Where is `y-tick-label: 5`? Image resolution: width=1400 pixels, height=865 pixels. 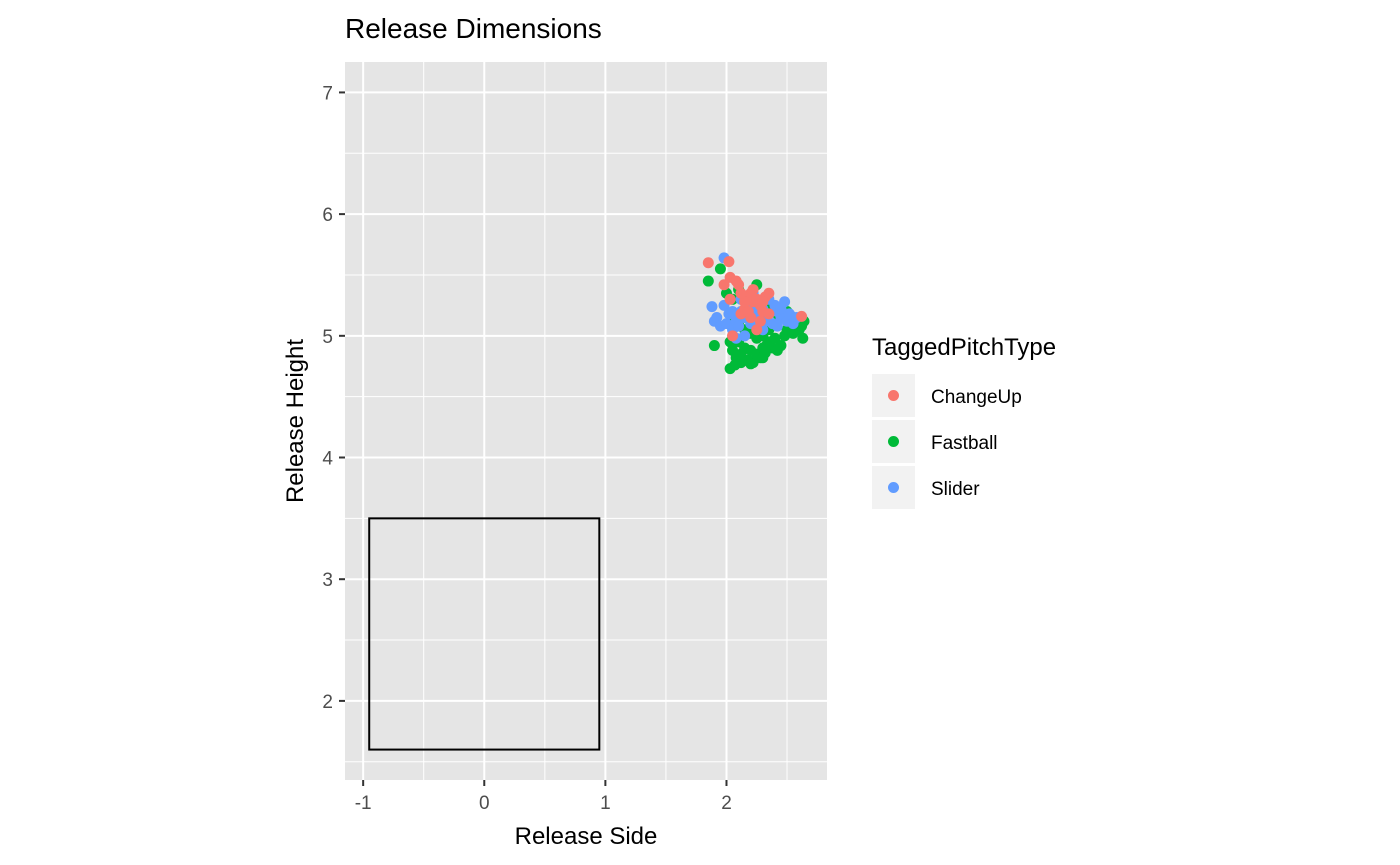 y-tick-label: 5 is located at coordinates (327, 337).